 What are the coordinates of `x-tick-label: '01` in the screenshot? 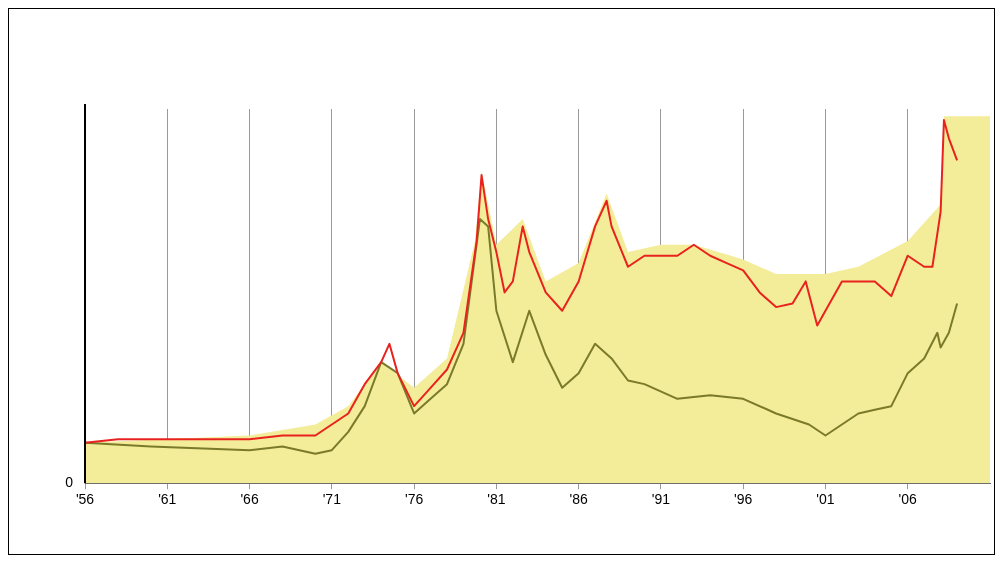 It's located at (825, 499).